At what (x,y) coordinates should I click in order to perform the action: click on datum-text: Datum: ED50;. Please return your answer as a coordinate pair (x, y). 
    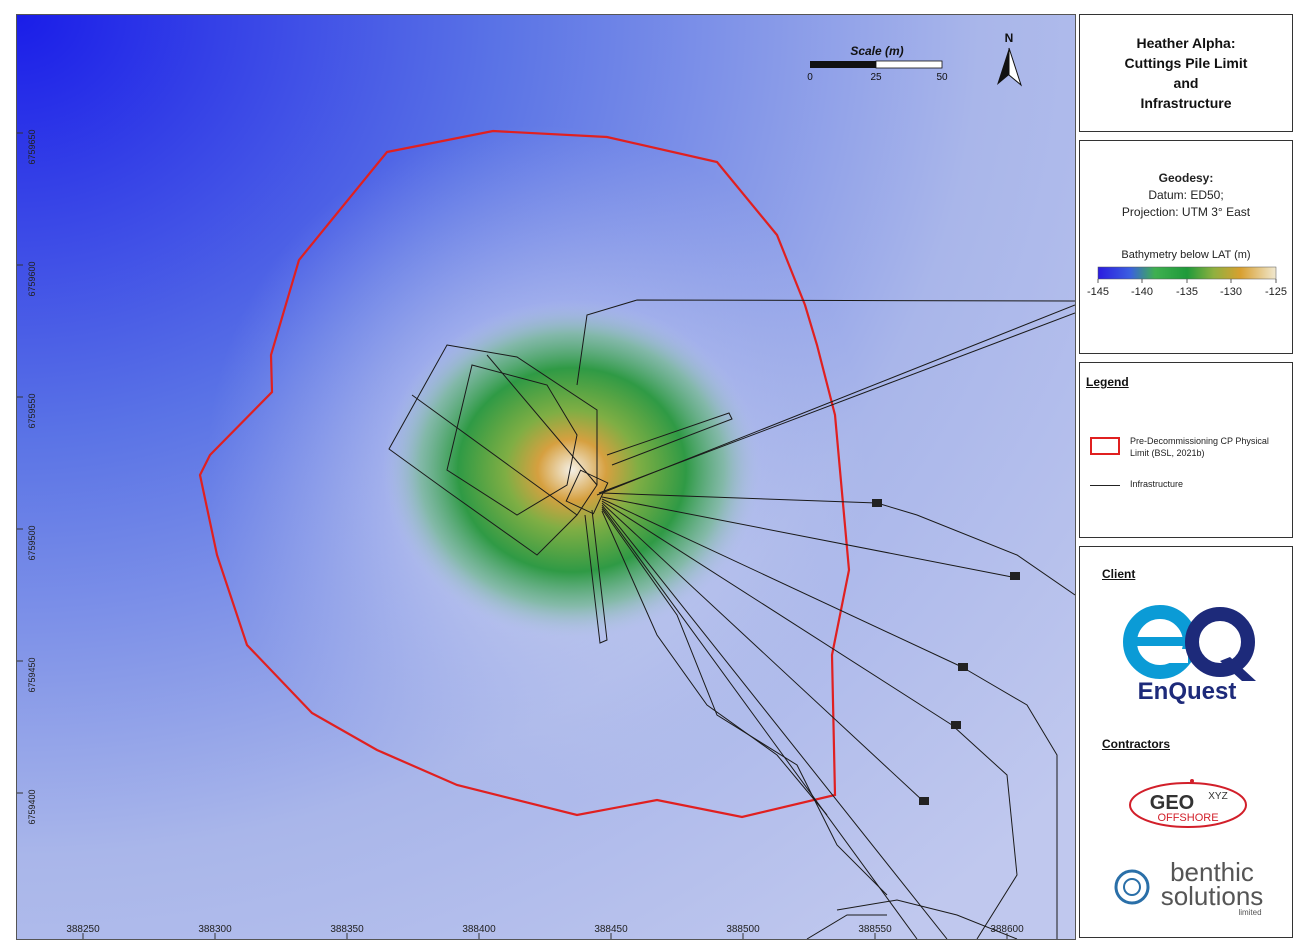
    Looking at the image, I should click on (1186, 195).